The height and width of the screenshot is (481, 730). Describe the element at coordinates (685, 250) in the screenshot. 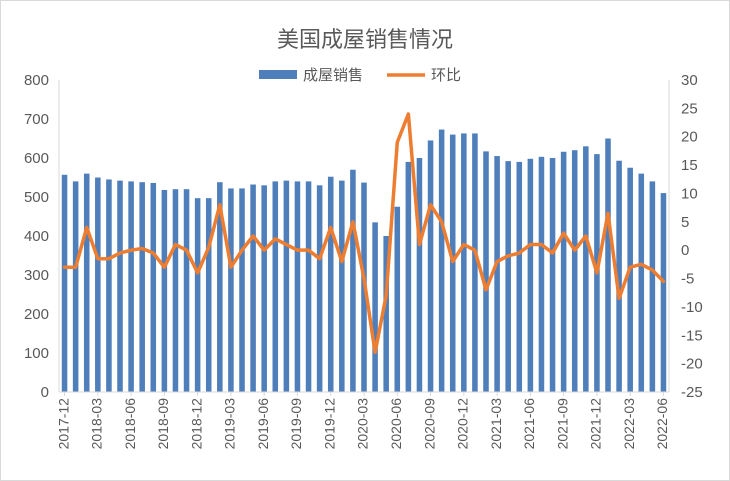

I see `right-tick-label: 0` at that location.